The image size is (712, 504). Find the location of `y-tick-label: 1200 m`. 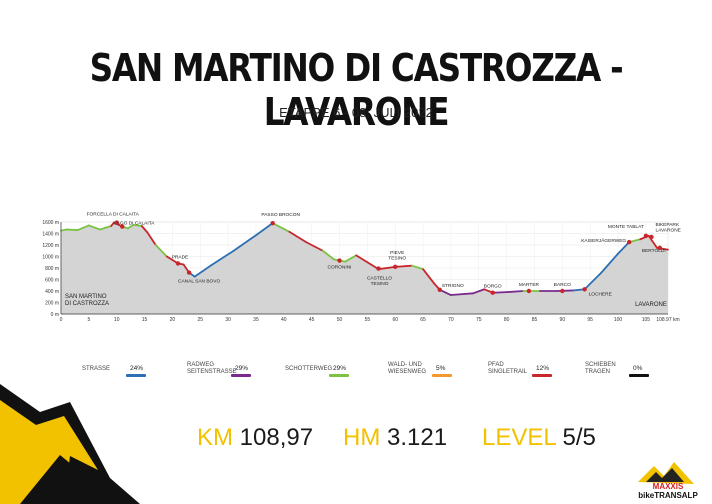

y-tick-label: 1200 m is located at coordinates (50, 246).